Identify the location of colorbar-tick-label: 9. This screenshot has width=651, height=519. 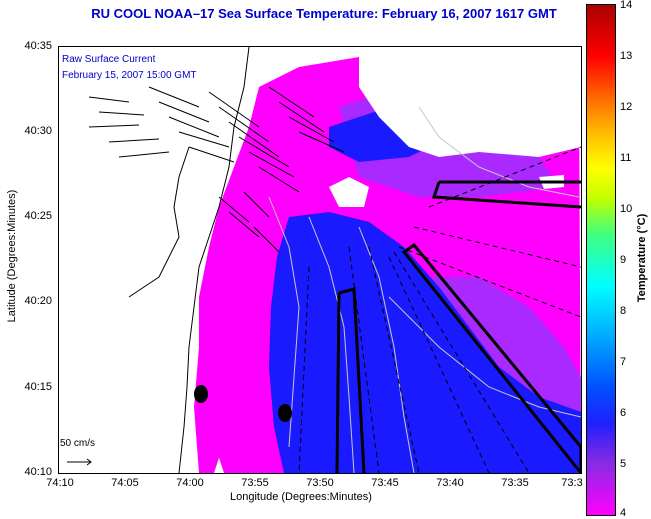
(623, 260).